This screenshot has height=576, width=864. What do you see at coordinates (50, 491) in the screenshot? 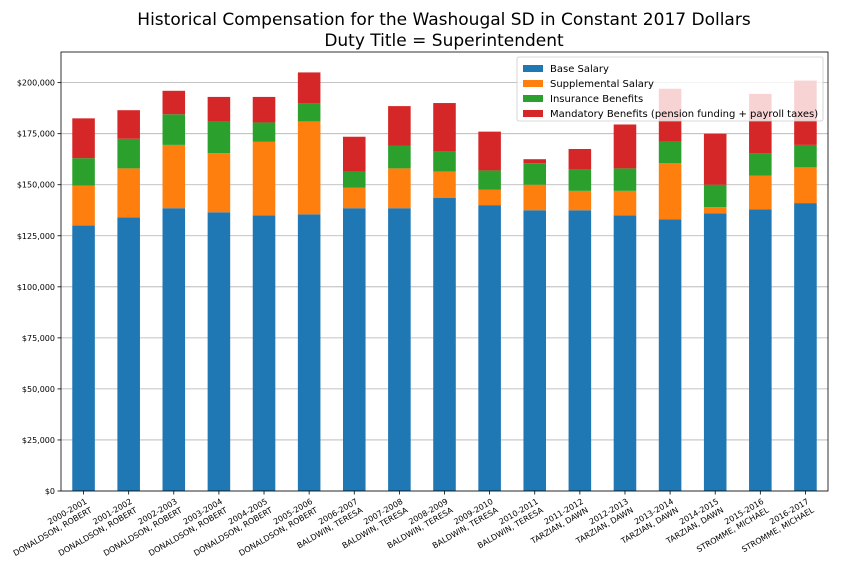
I see `y-tick-label: $0` at bounding box center [50, 491].